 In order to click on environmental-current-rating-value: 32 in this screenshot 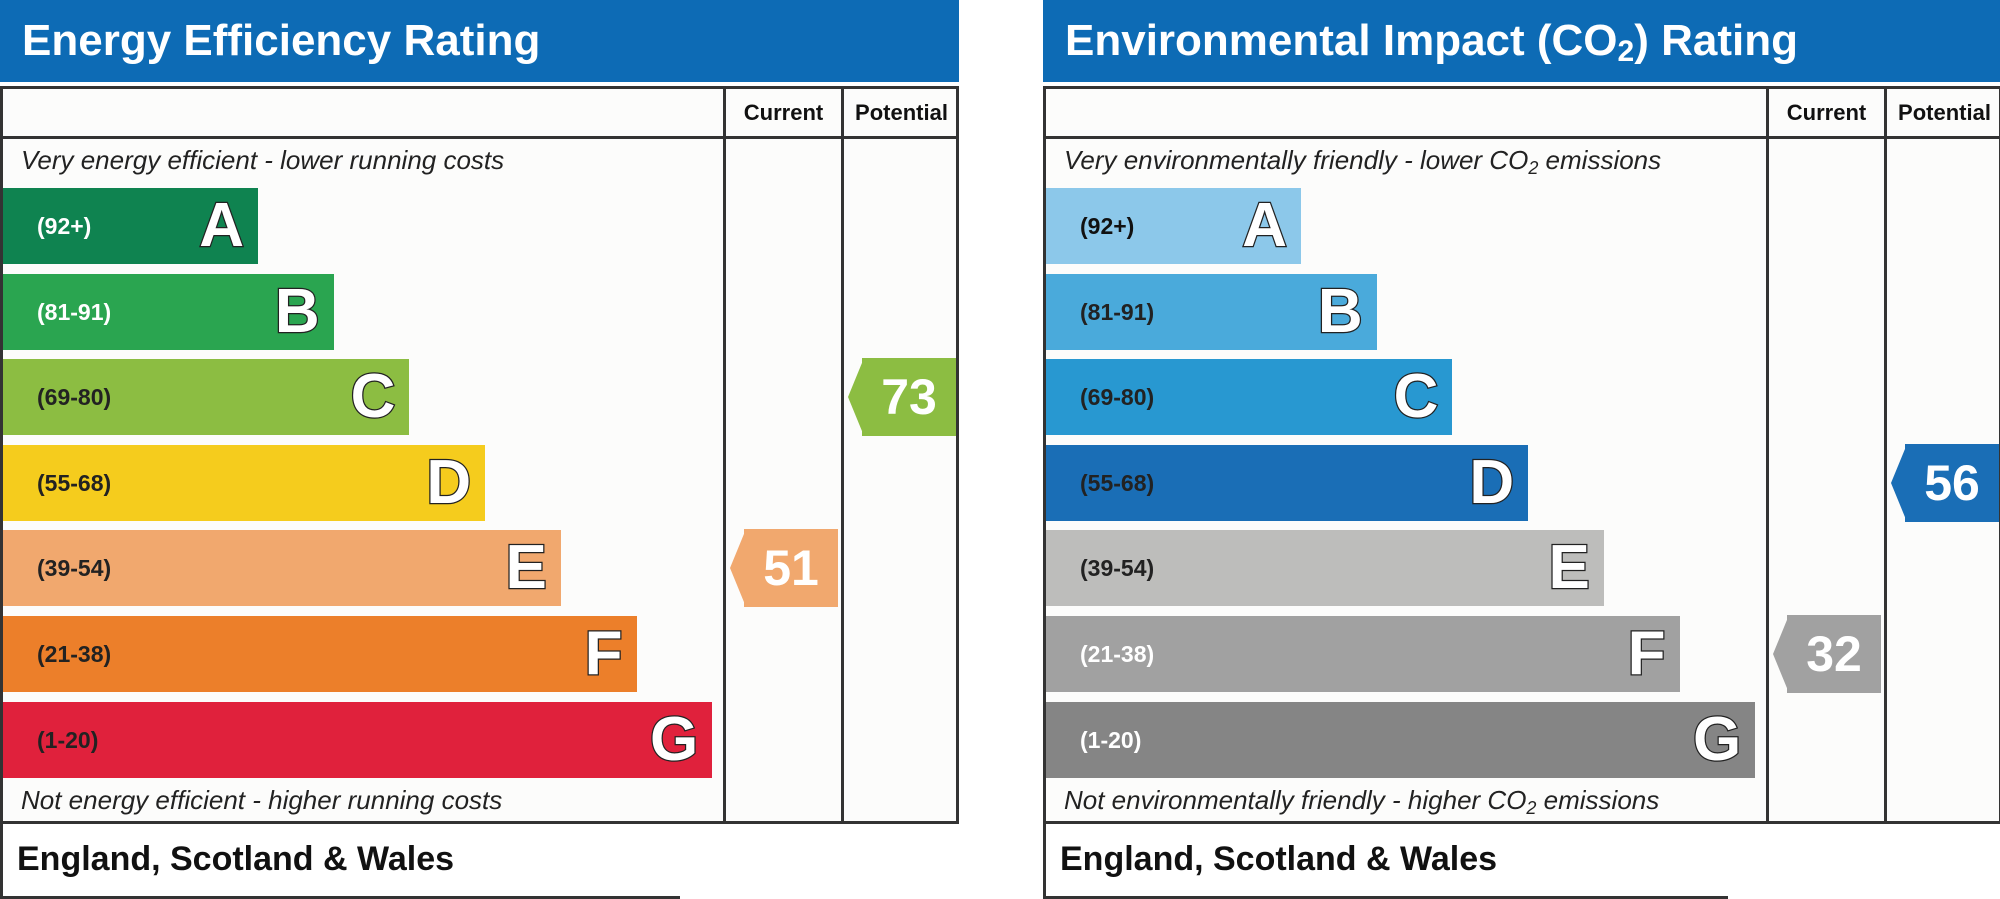, I will do `click(1834, 654)`.